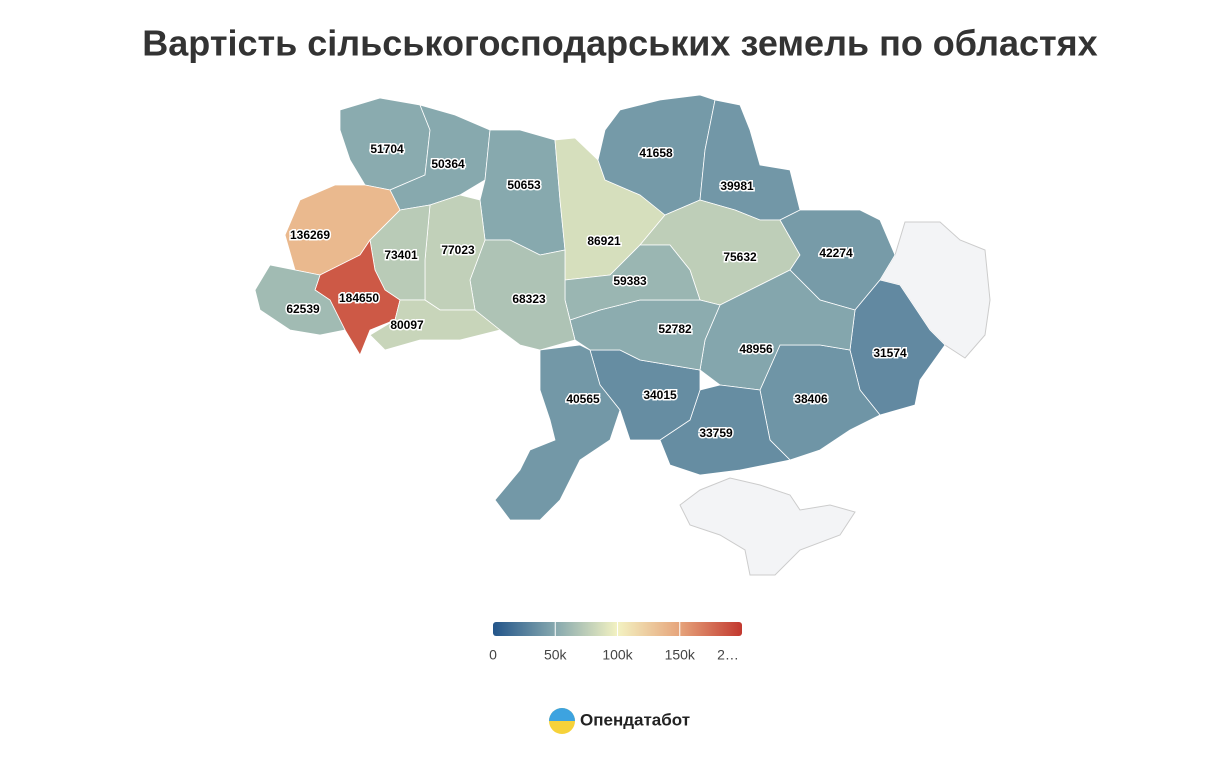  What do you see at coordinates (524, 185) in the screenshot?
I see `region-value-label: 50653` at bounding box center [524, 185].